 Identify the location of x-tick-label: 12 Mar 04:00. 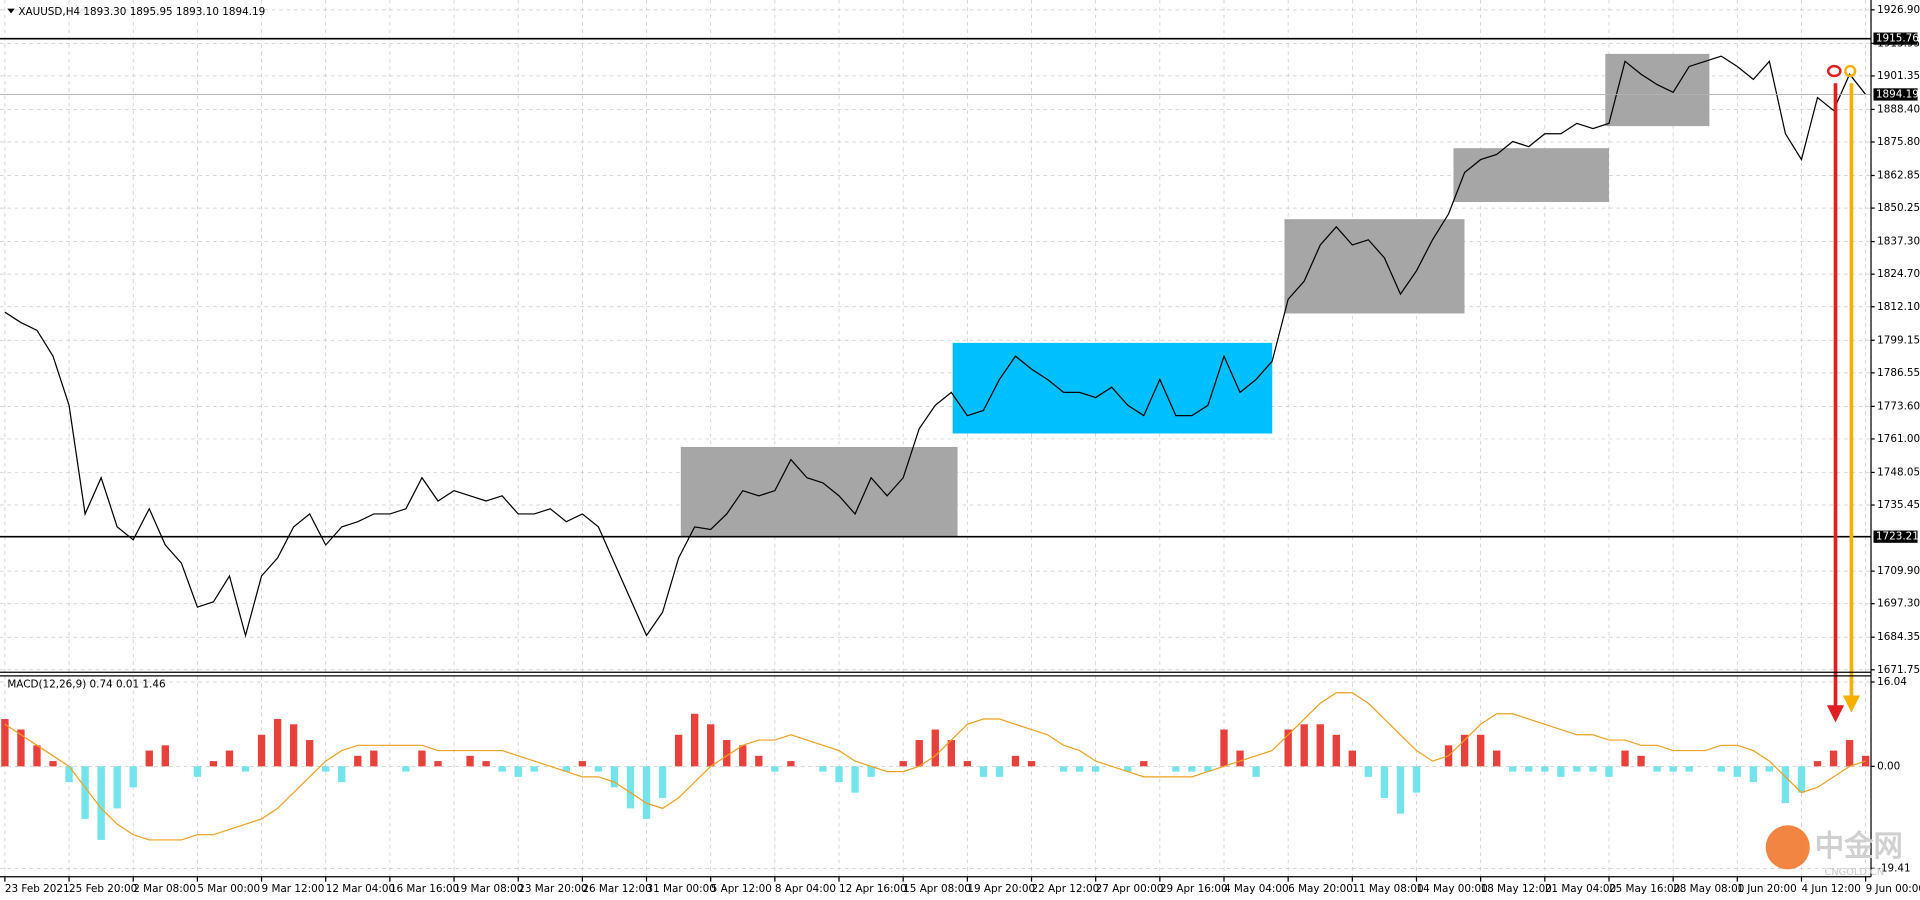
(360, 889).